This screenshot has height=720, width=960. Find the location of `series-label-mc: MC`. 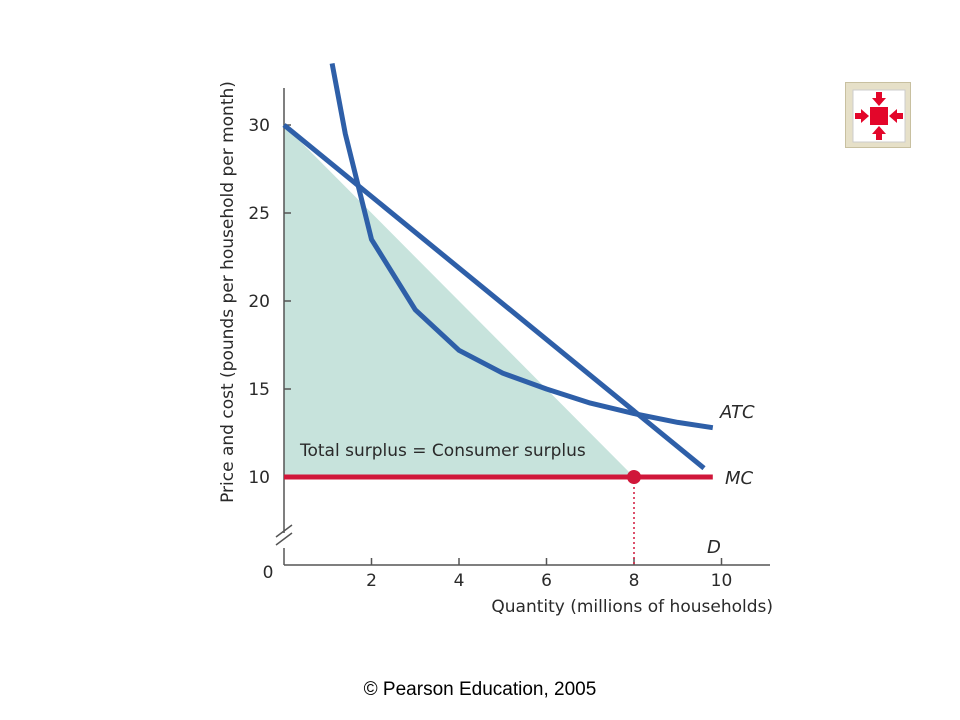

series-label-mc: MC is located at coordinates (739, 478).